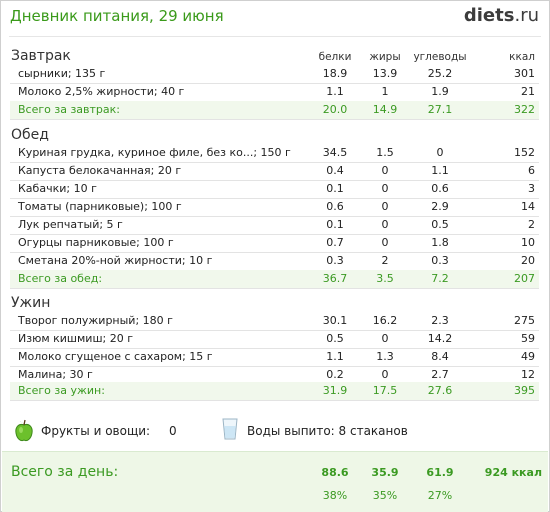 Image resolution: width=550 pixels, height=512 pixels. I want to click on food-name: Капуста белокачанная; 20 г, so click(100, 170).